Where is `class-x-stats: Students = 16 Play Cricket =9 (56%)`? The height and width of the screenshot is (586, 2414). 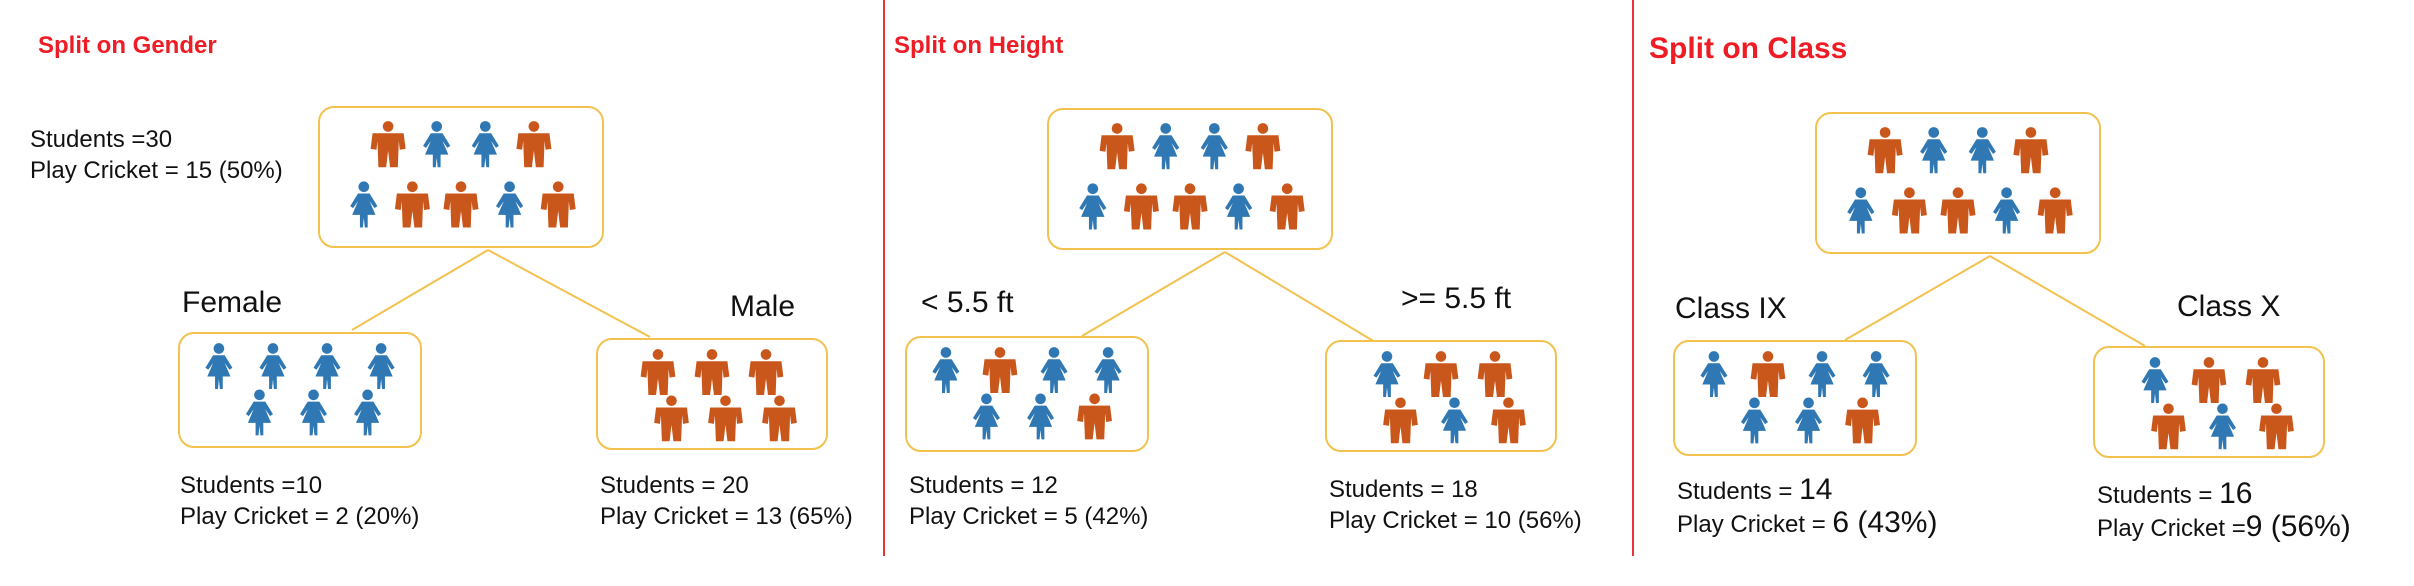
class-x-stats: Students = 16 Play Cricket =9 (56%) is located at coordinates (2224, 511).